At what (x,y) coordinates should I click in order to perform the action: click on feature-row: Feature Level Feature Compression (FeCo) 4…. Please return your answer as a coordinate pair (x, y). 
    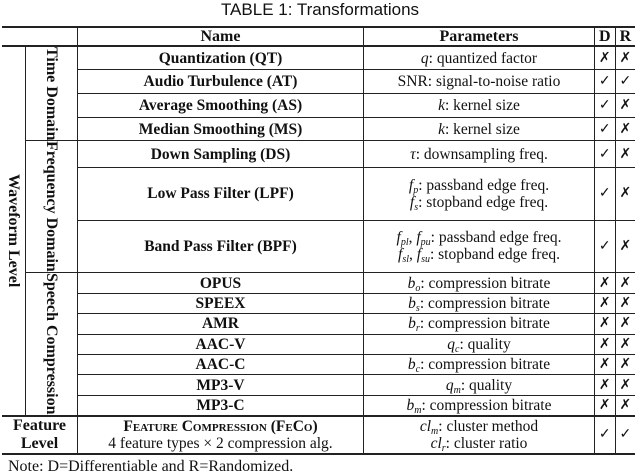
    Looking at the image, I should click on (319, 434).